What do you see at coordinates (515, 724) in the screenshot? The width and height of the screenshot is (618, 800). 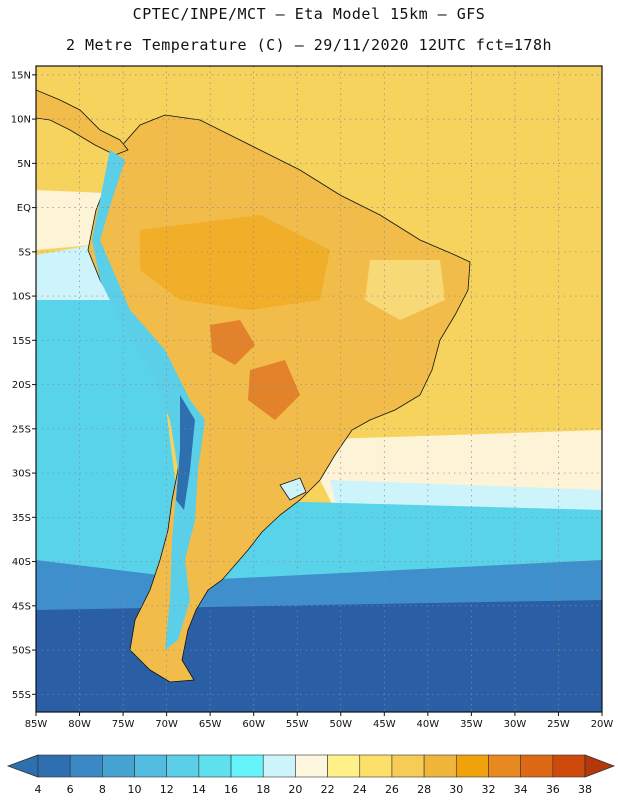 I see `lon-tick-label: 30W` at bounding box center [515, 724].